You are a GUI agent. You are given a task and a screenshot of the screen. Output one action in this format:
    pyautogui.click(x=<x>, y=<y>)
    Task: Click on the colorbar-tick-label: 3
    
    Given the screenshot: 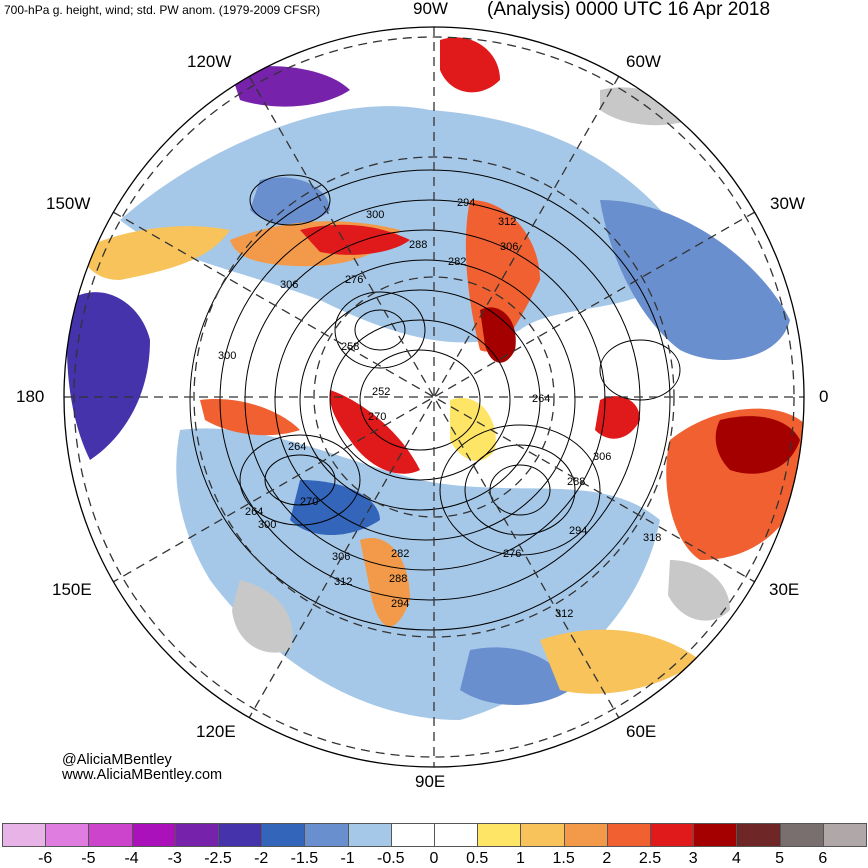 What is the action you would take?
    pyautogui.click(x=693, y=858)
    